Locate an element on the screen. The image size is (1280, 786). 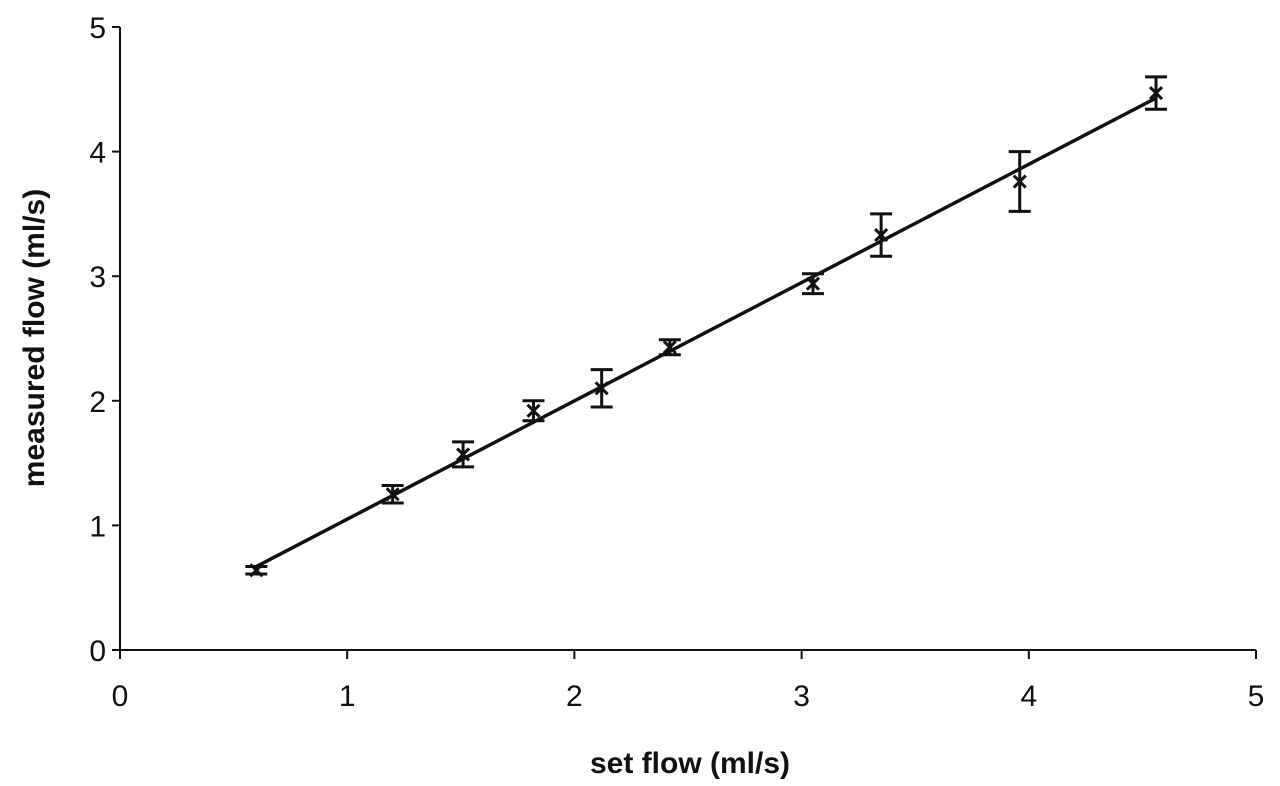
x-ticks: 0 1 2 3 4 5 is located at coordinates (688, 681).